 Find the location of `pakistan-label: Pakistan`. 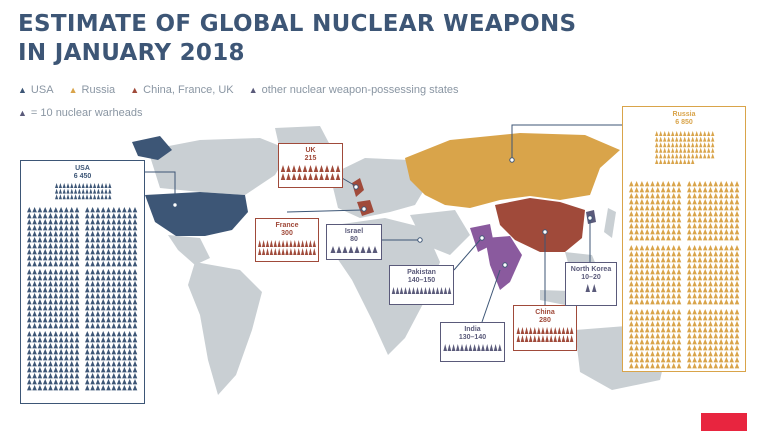

pakistan-label: Pakistan is located at coordinates (421, 272).